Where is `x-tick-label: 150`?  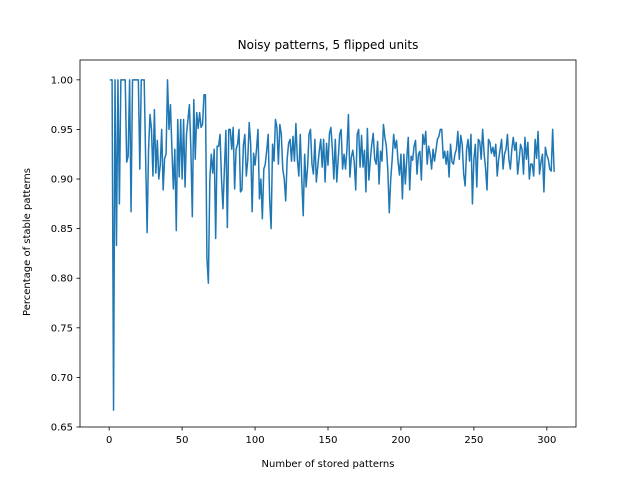
x-tick-label: 150 is located at coordinates (327, 440).